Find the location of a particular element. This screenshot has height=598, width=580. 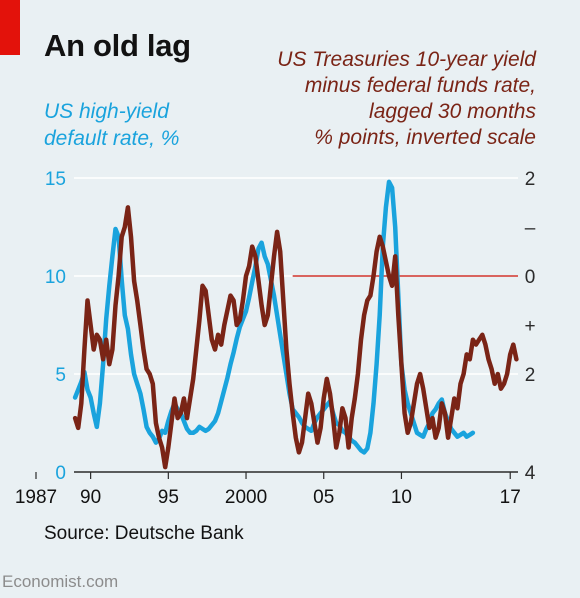

accent-bar is located at coordinates (10, 27).